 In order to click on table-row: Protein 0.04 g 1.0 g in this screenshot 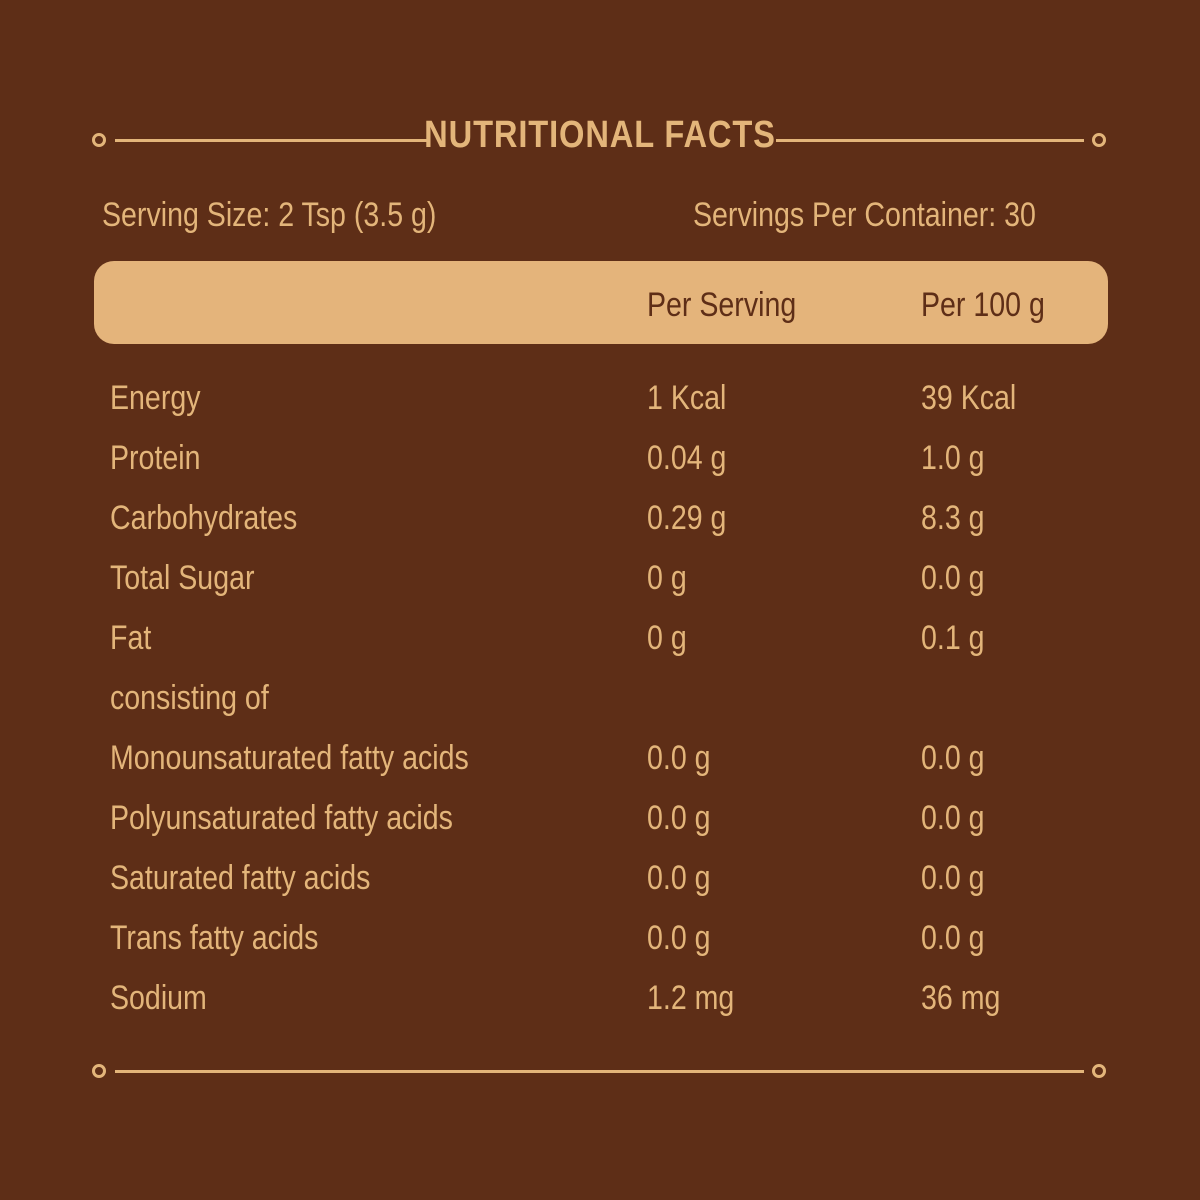, I will do `click(600, 460)`.